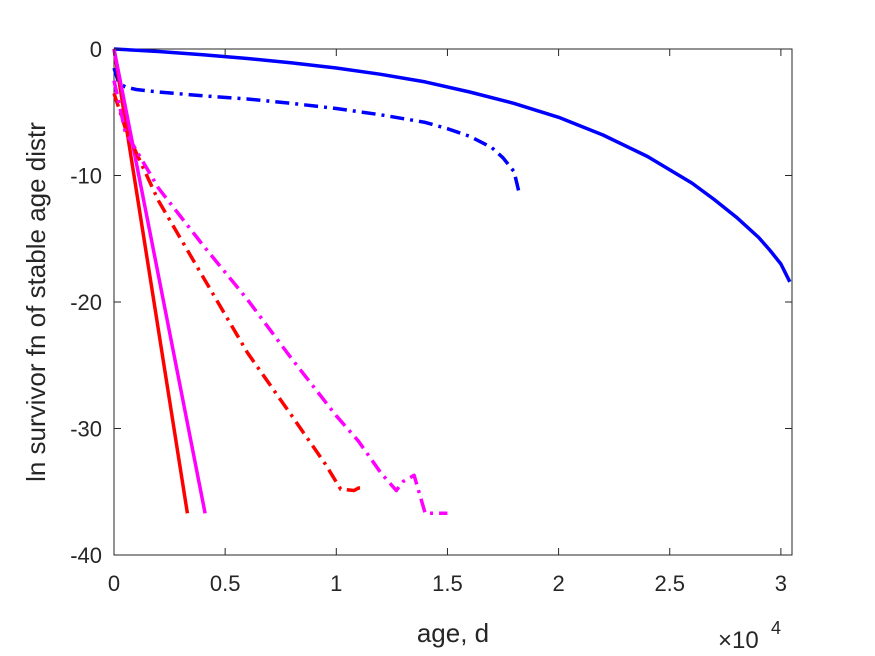 This screenshot has height=656, width=875. Describe the element at coordinates (669, 583) in the screenshot. I see `x-tick-label: 2.5` at that location.